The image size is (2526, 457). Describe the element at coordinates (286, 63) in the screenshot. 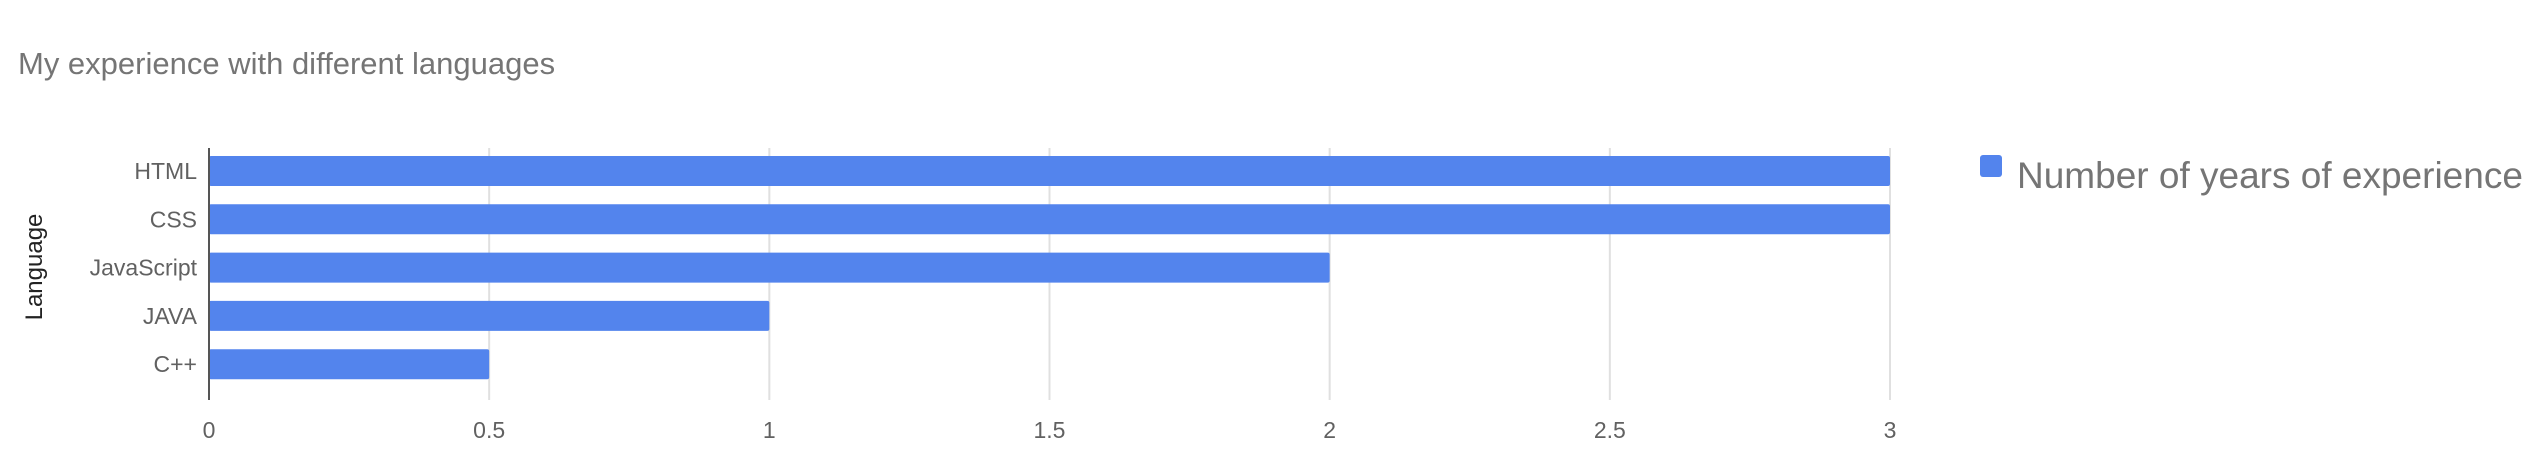

I see `chart-title: My experience with different languages` at that location.